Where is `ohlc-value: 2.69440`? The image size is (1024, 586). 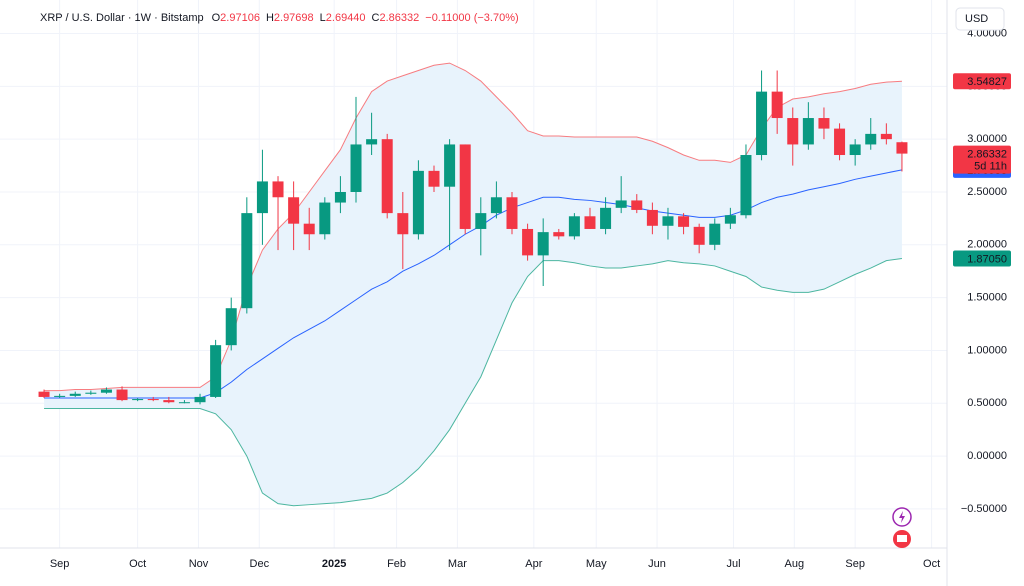
ohlc-value: 2.69440 is located at coordinates (346, 18).